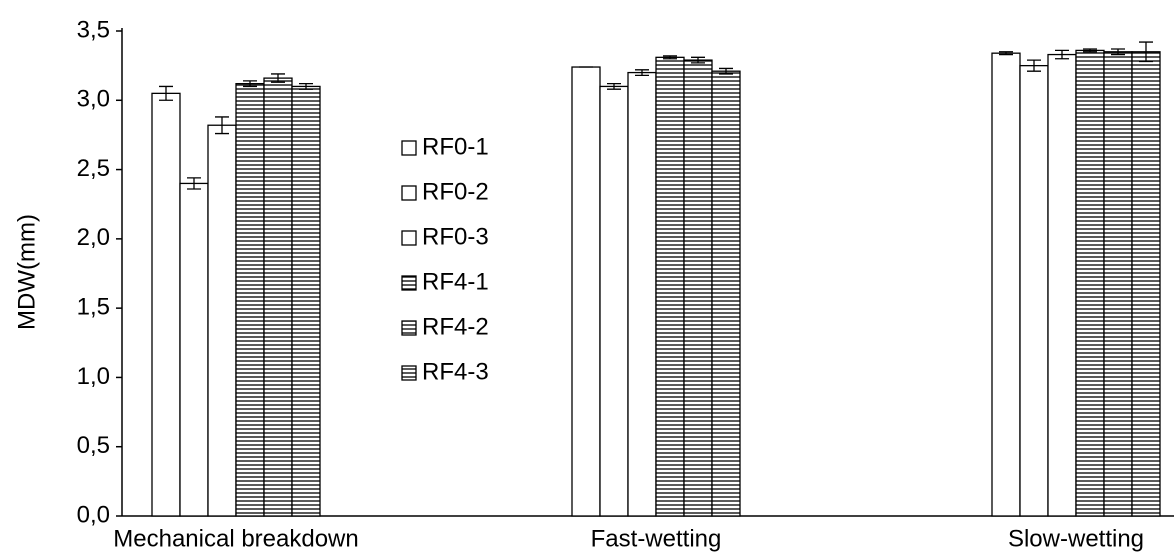  I want to click on y-tick-label: 3,5, so click(93, 29).